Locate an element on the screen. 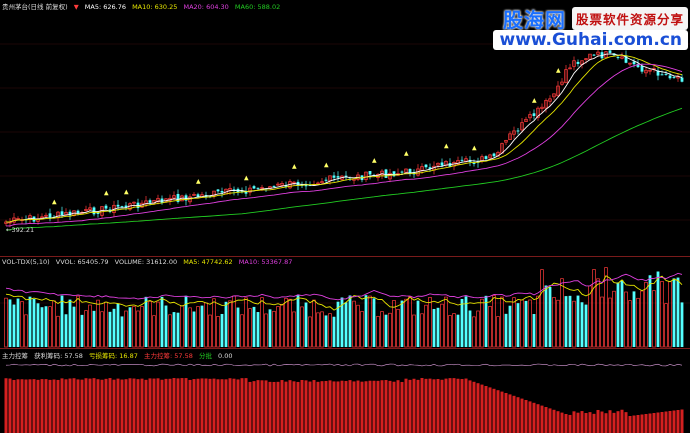 This screenshot has height=433, width=690. low-price-value: 392.21 is located at coordinates (22, 230).